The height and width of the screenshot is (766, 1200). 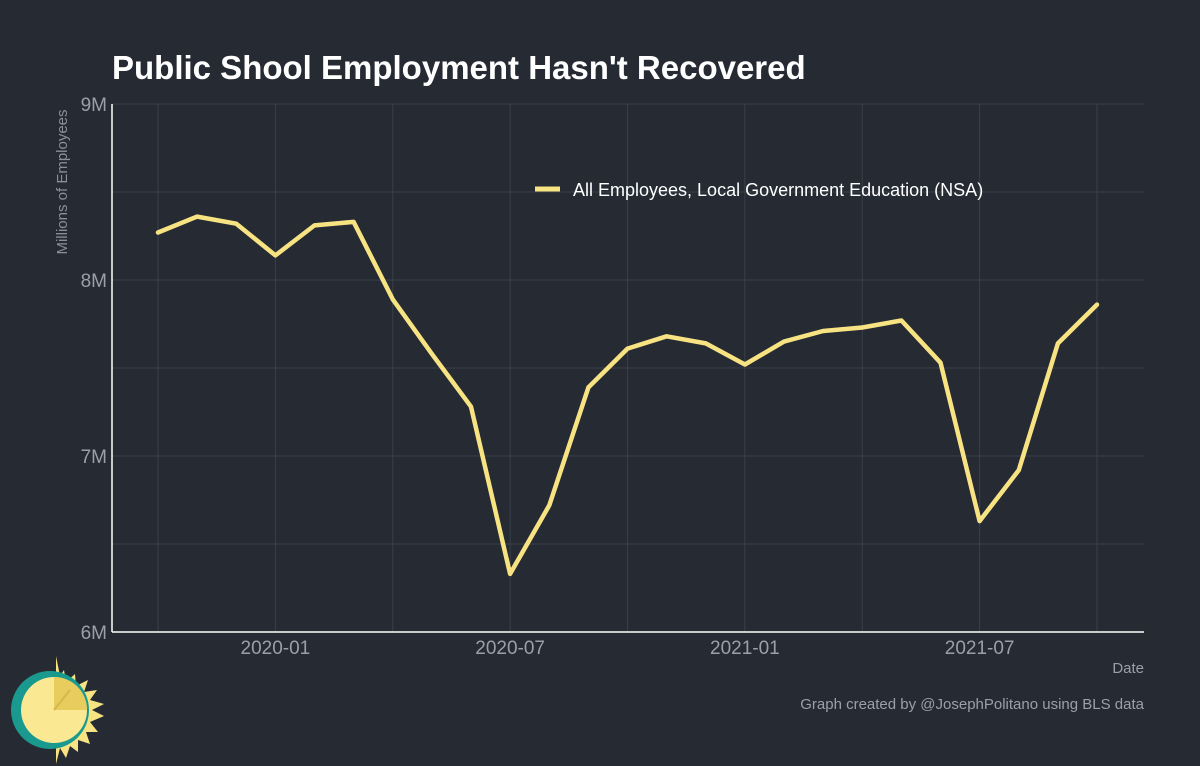 What do you see at coordinates (459, 67) in the screenshot?
I see `chart-title: Public Shool Employment Hasn't Recovered` at bounding box center [459, 67].